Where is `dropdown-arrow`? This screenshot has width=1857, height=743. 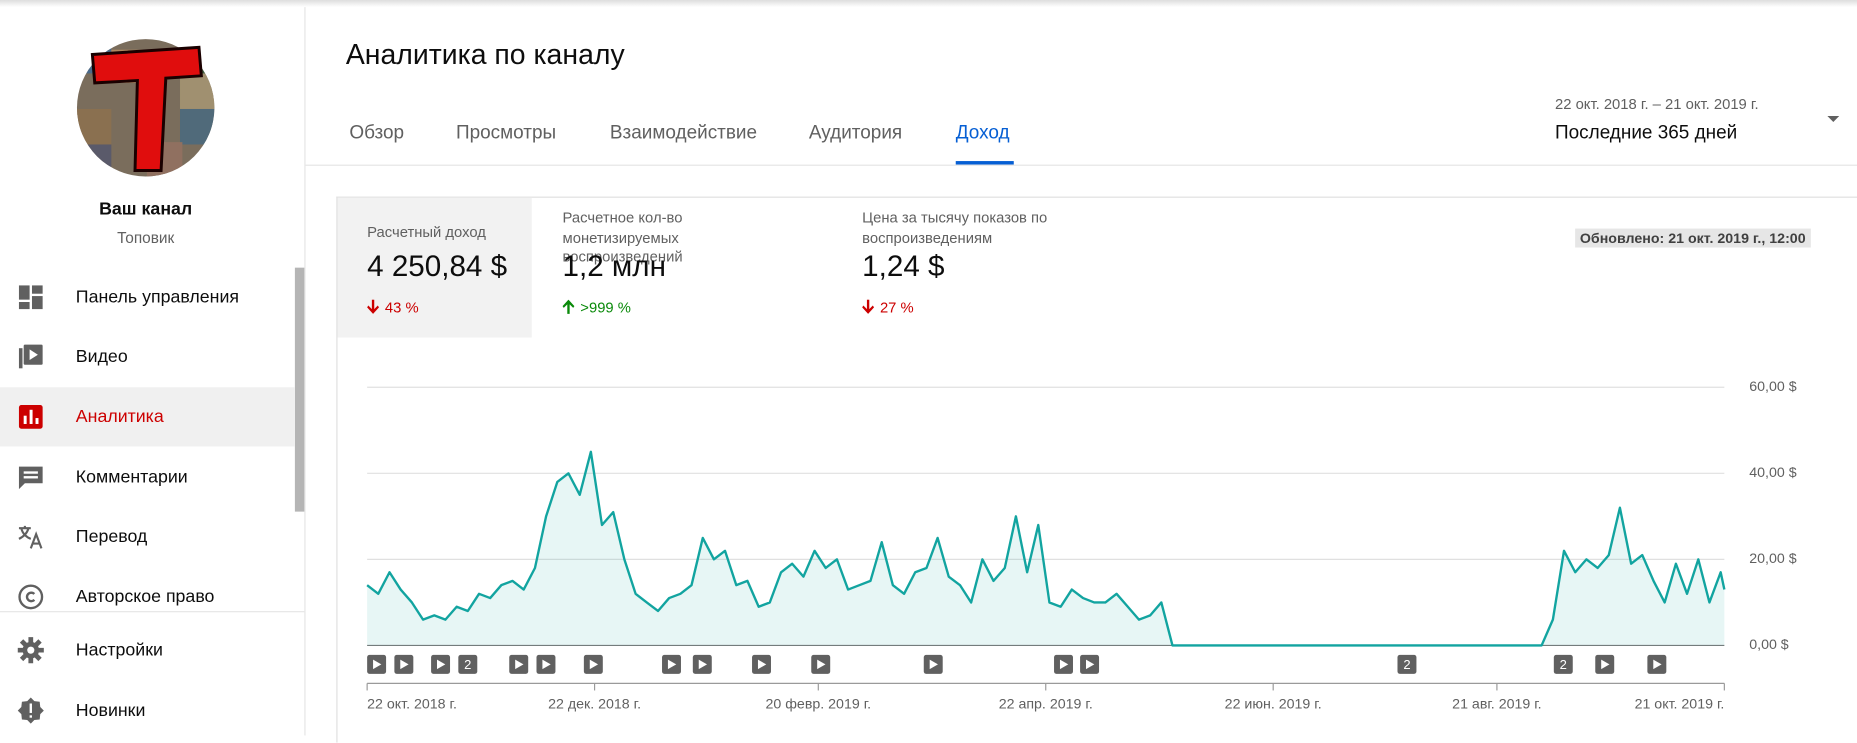 dropdown-arrow is located at coordinates (1834, 120).